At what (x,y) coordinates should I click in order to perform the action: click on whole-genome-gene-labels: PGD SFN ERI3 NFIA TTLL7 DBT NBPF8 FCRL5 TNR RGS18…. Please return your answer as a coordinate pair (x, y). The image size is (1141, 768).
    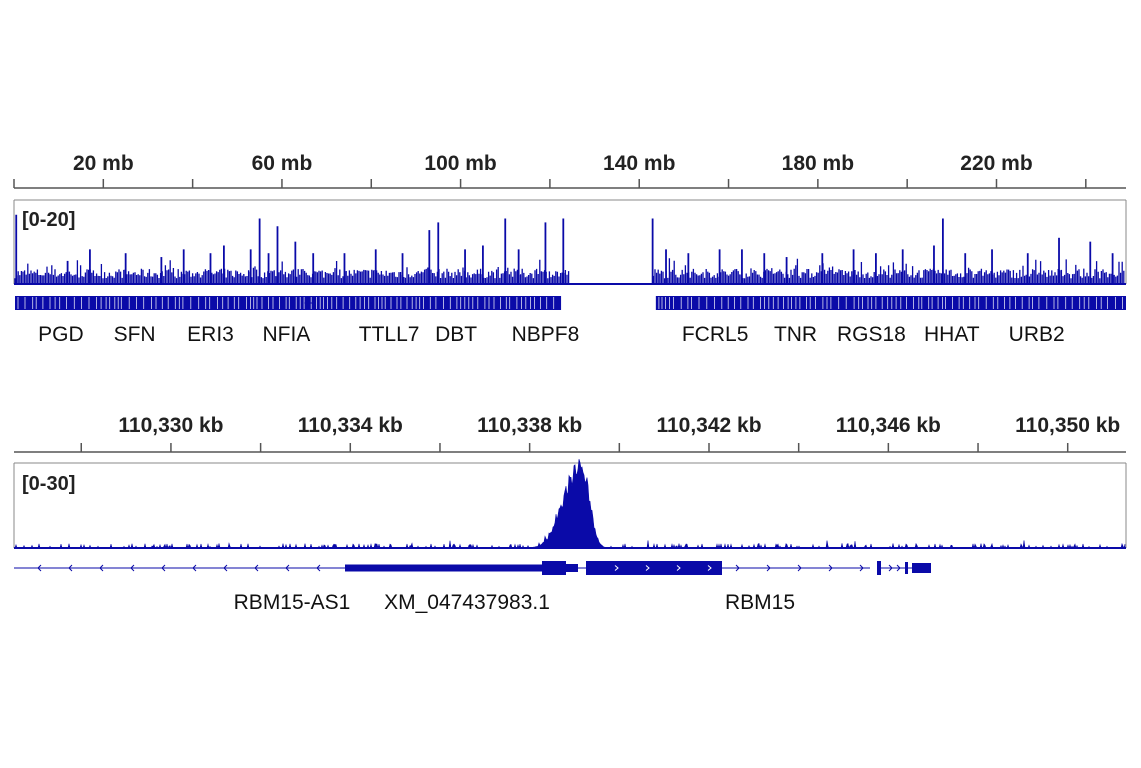
    Looking at the image, I should click on (551, 334).